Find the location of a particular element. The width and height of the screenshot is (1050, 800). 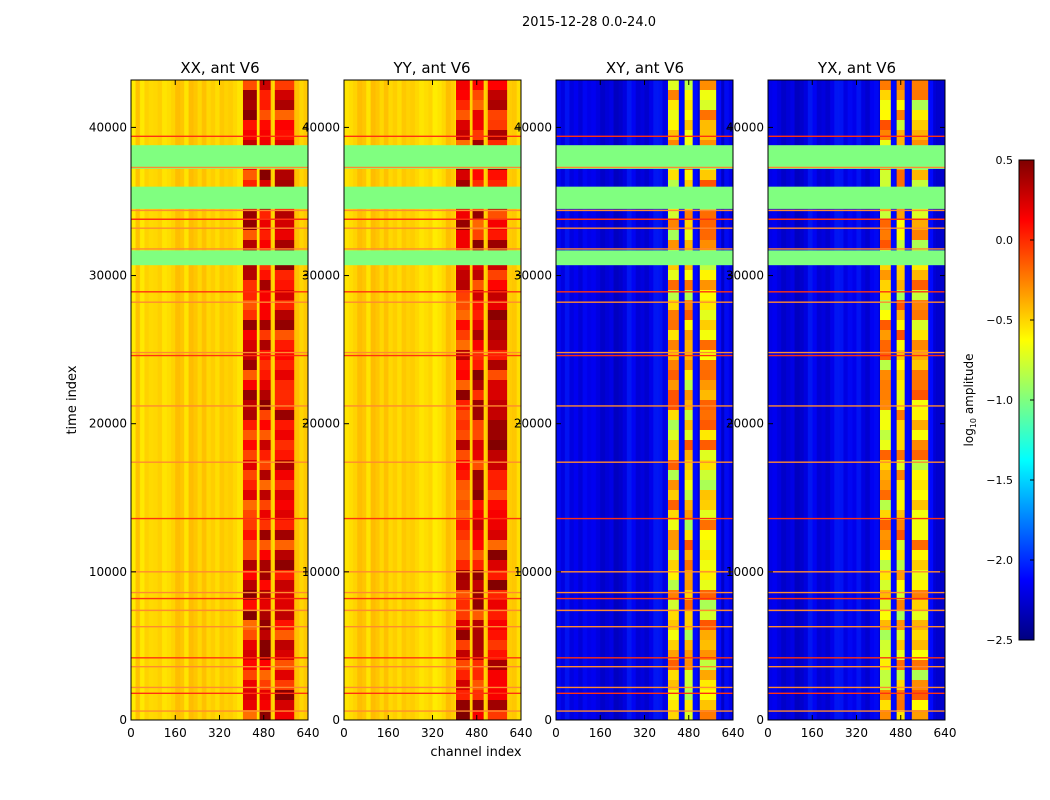

colorbar-tick-label: −1.5 is located at coordinates (999, 480).